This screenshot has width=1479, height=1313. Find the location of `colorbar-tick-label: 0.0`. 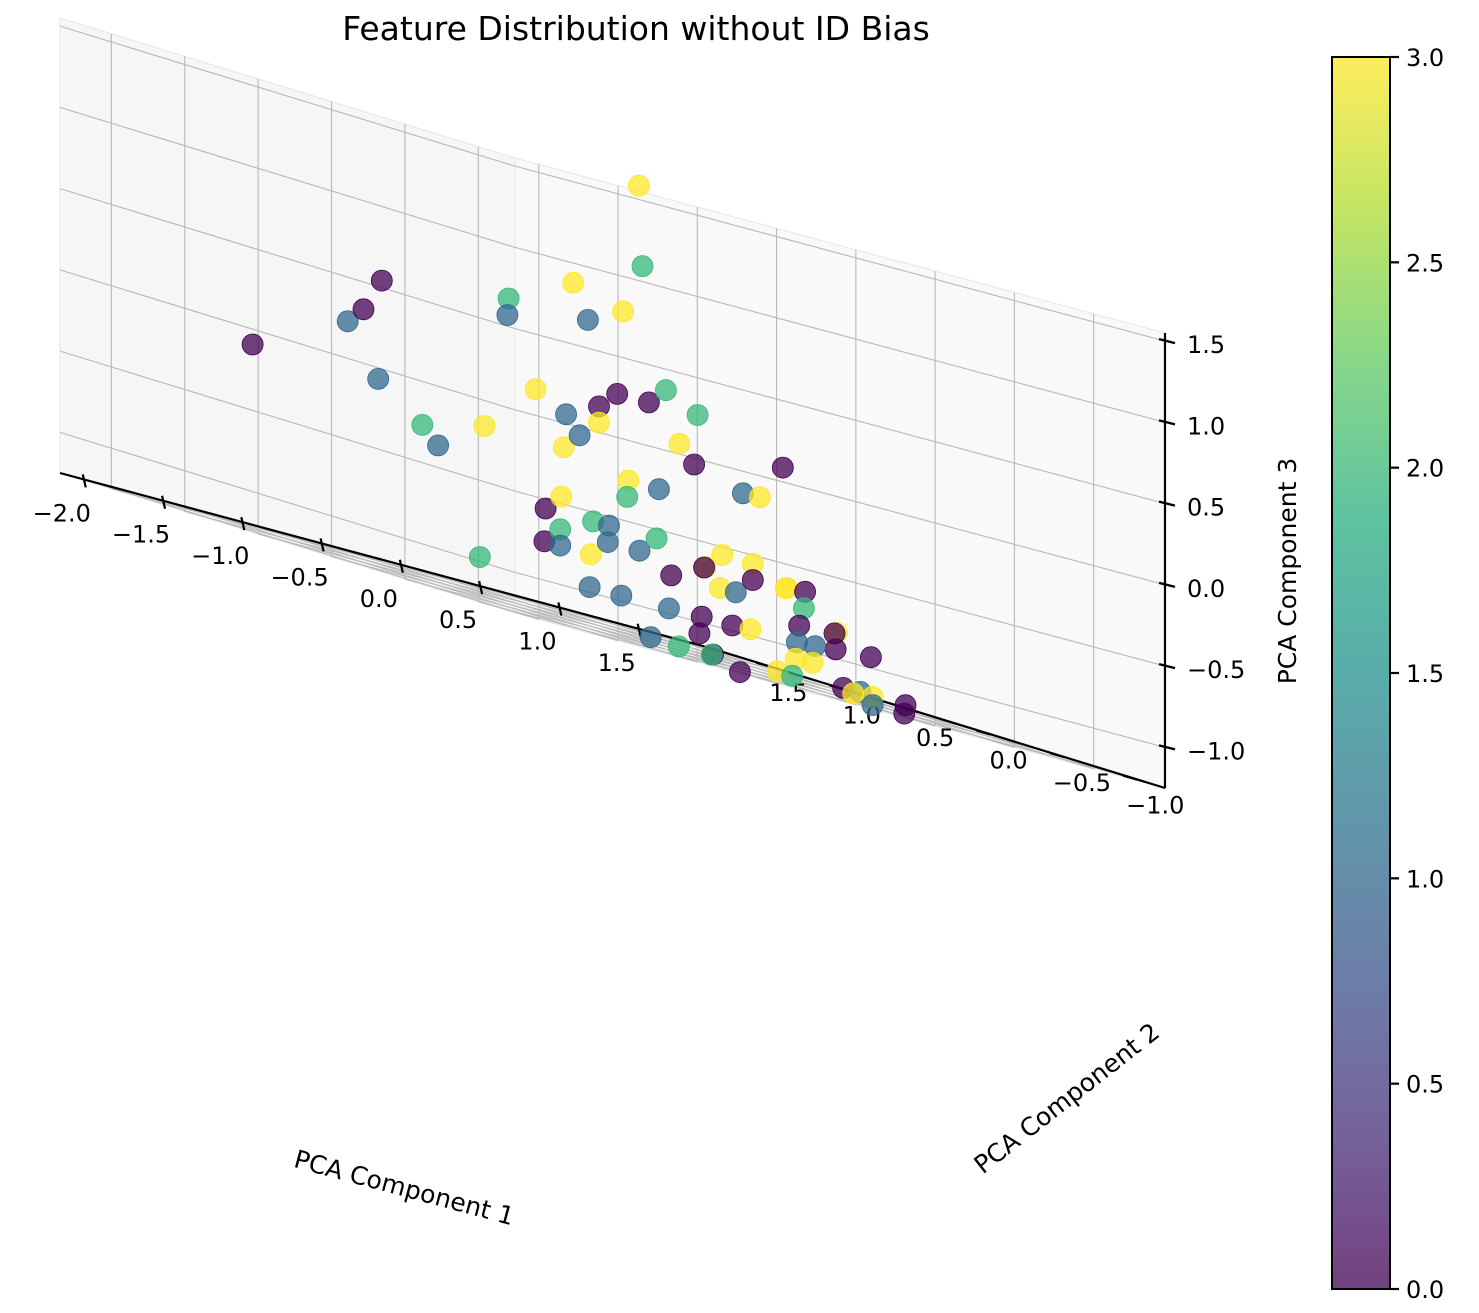

colorbar-tick-label: 0.0 is located at coordinates (1425, 1290).